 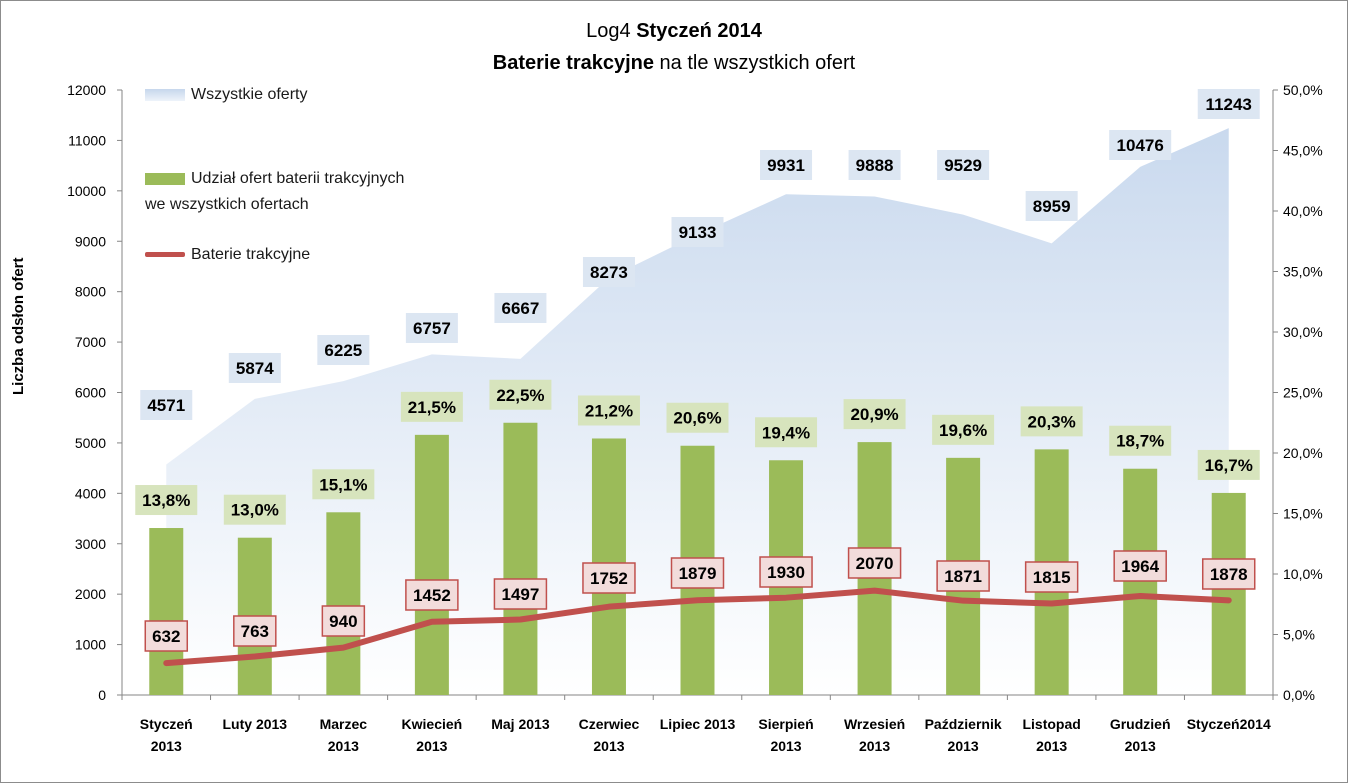 I want to click on legend-item-area: Wszystkie oferty, so click(x=226, y=95).